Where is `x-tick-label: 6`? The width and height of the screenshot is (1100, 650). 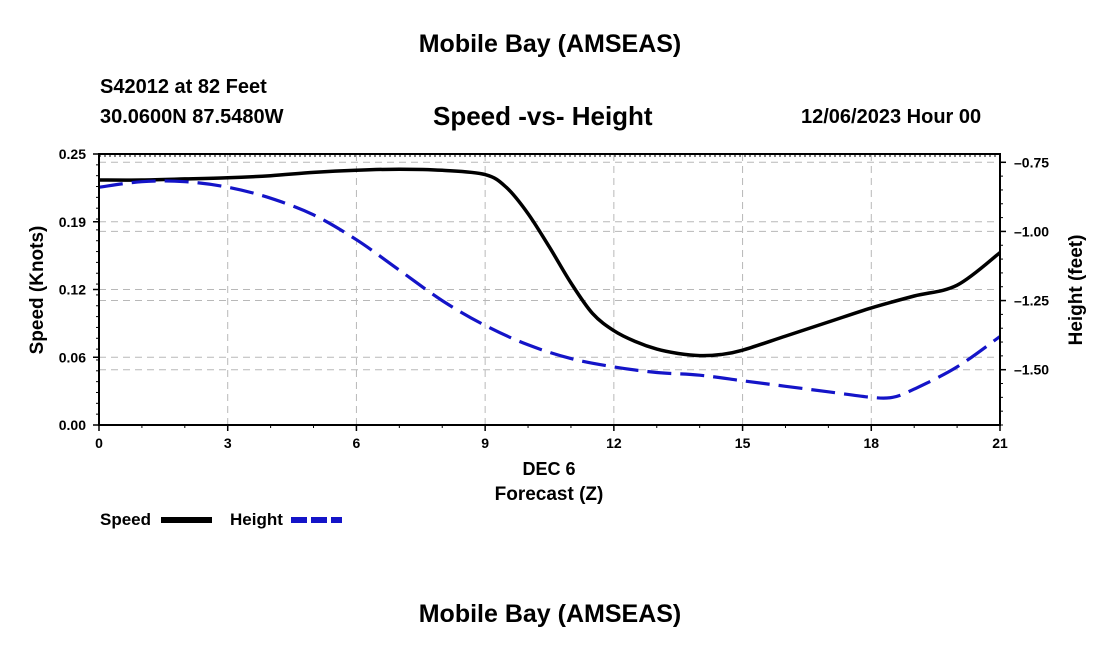 x-tick-label: 6 is located at coordinates (357, 443).